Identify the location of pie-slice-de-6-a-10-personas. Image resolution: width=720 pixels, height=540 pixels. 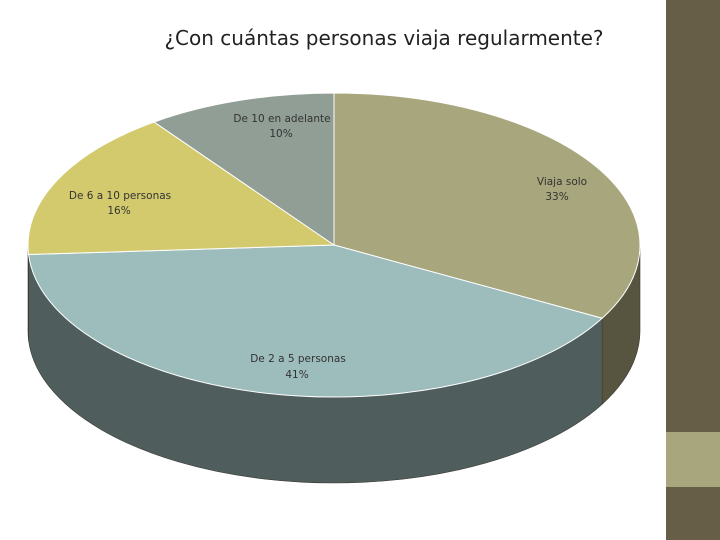
(181, 188).